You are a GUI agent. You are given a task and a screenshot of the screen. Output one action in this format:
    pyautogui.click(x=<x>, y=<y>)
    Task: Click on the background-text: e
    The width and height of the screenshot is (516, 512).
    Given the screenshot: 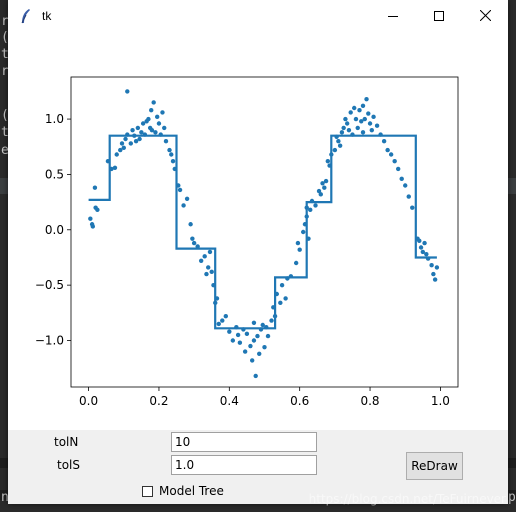 What is the action you would take?
    pyautogui.click(x=5, y=150)
    